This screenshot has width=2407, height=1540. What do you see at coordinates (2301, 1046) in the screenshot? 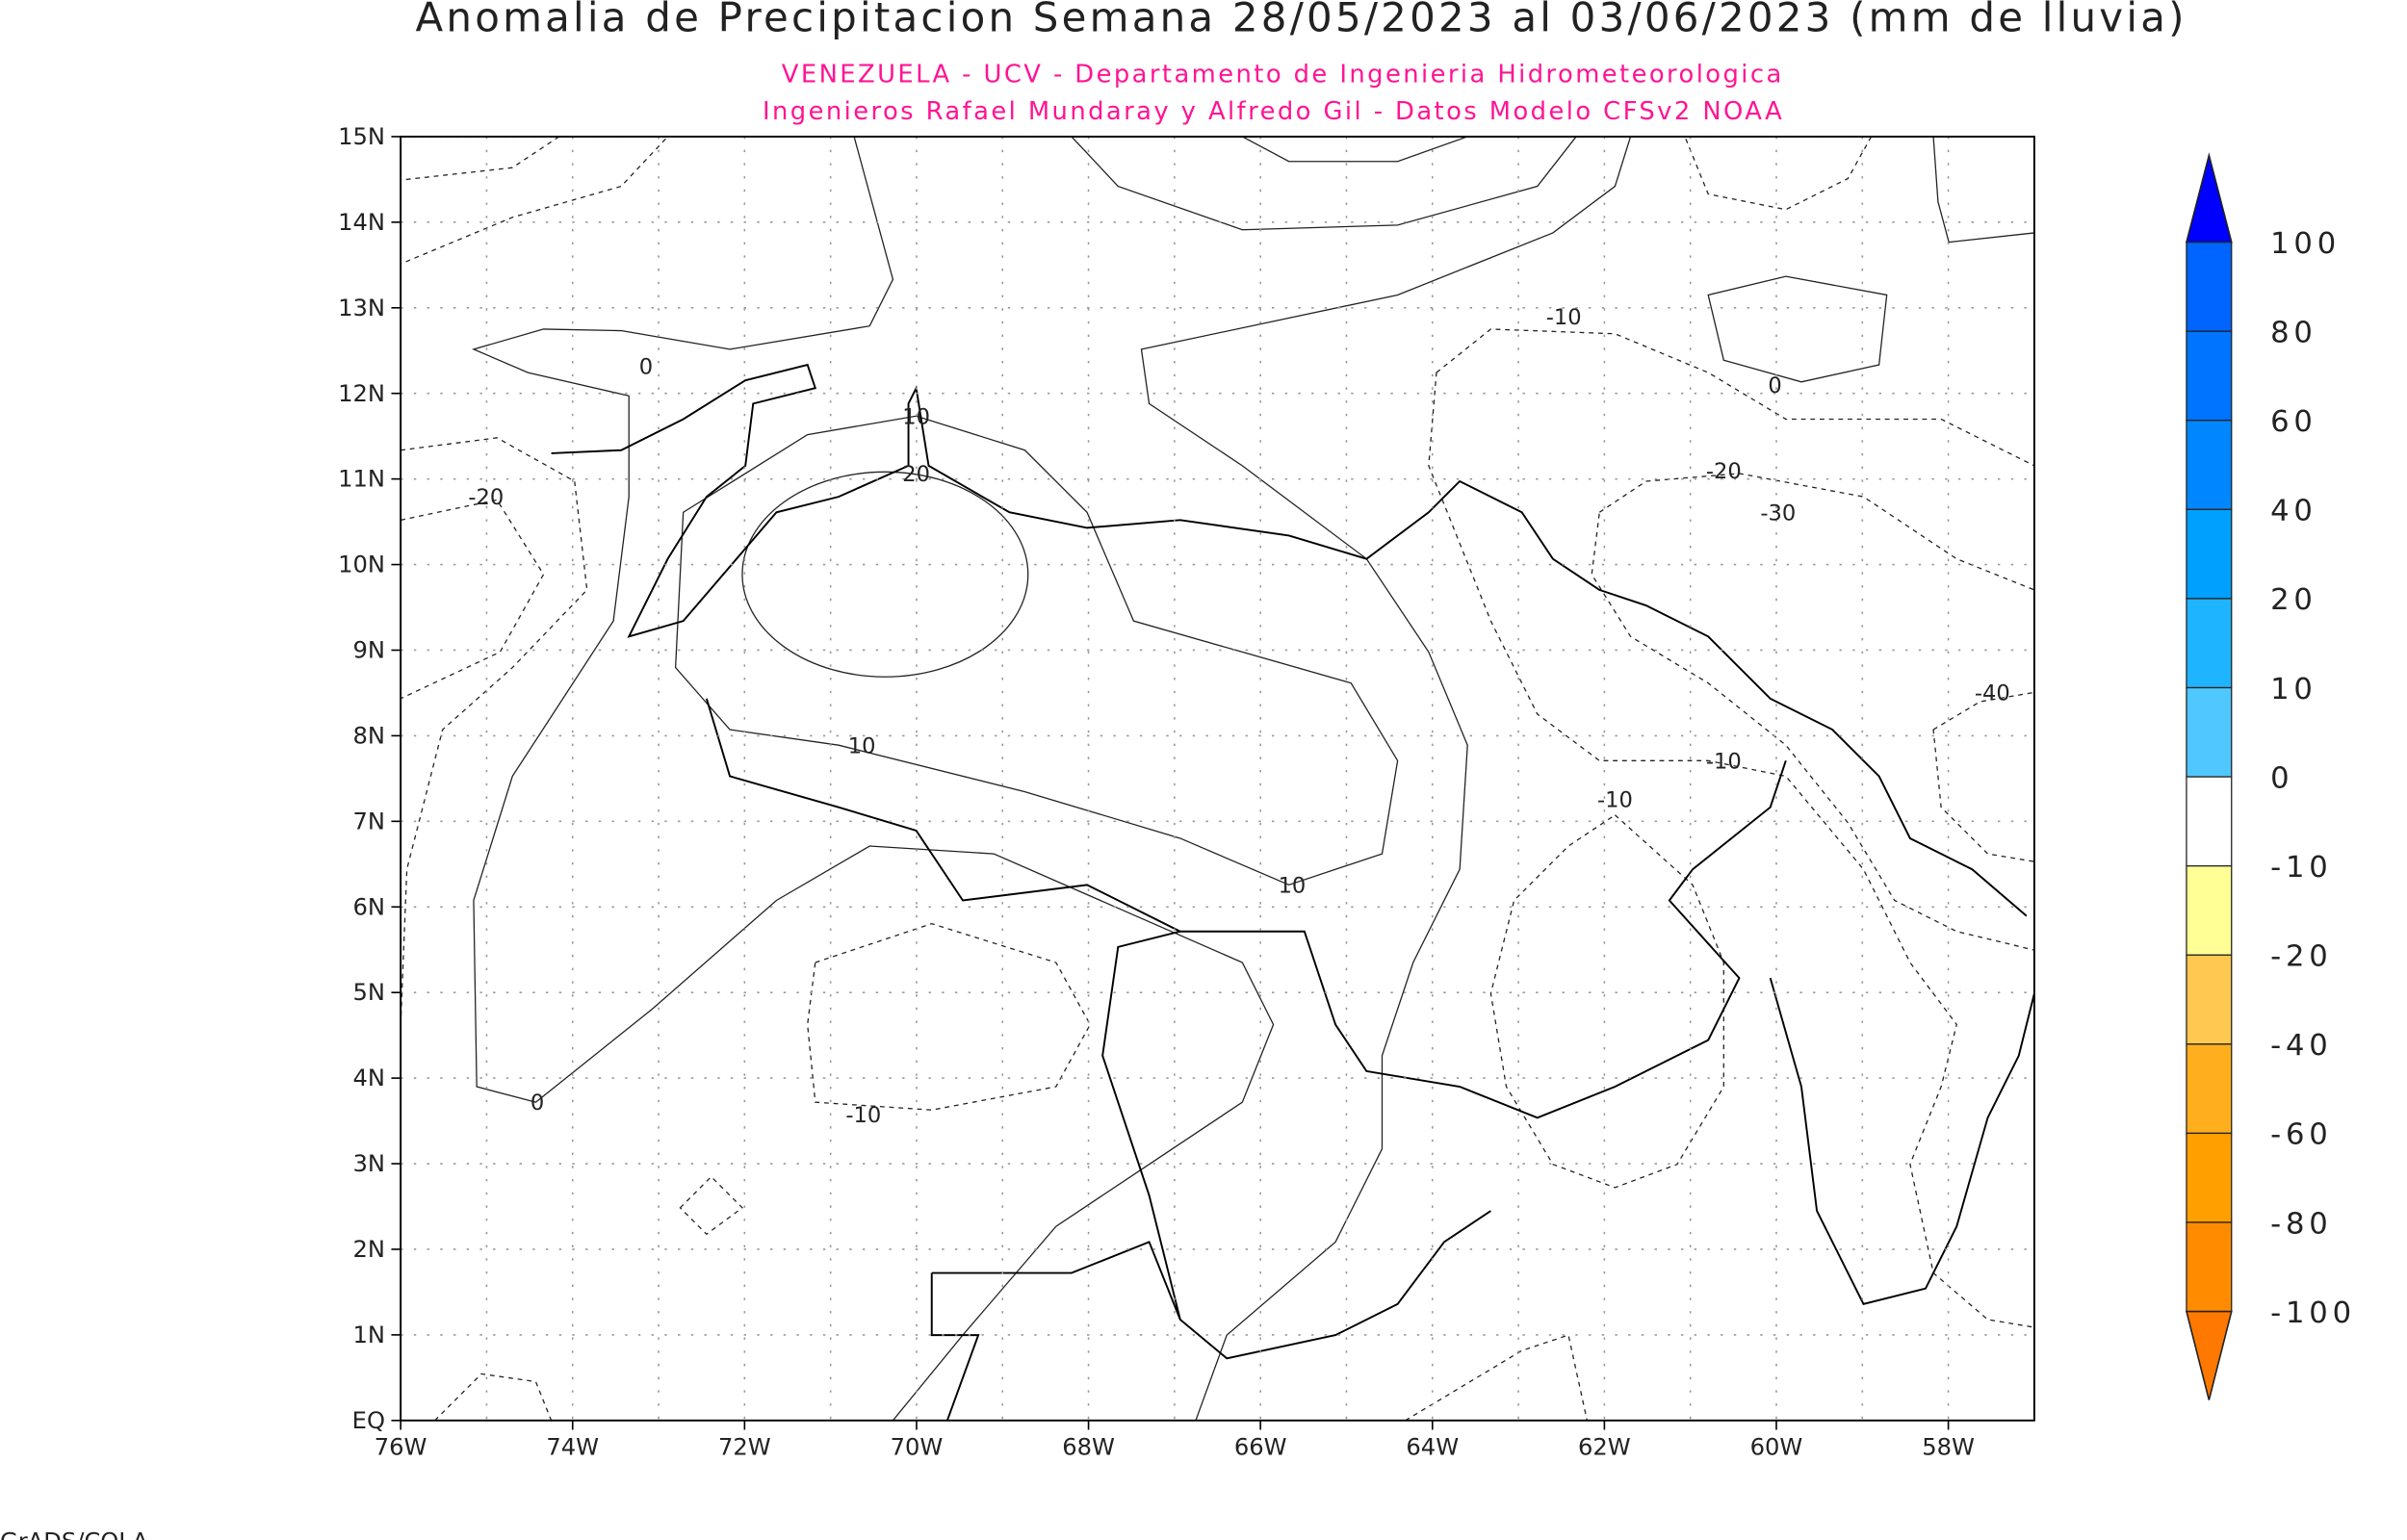
I see `colorbar-label: -40` at bounding box center [2301, 1046].